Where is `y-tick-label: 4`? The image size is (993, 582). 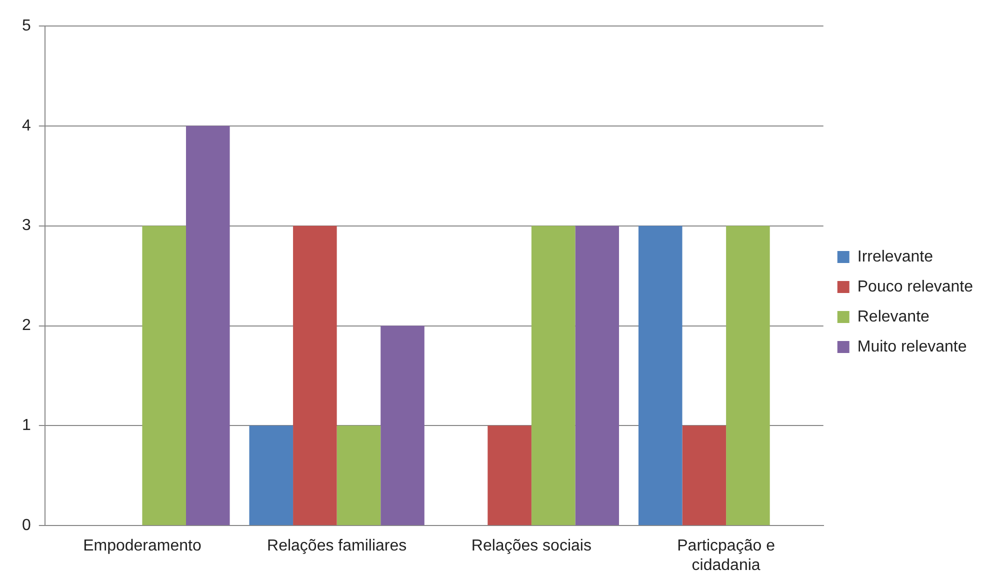
y-tick-label: 4 is located at coordinates (26, 125).